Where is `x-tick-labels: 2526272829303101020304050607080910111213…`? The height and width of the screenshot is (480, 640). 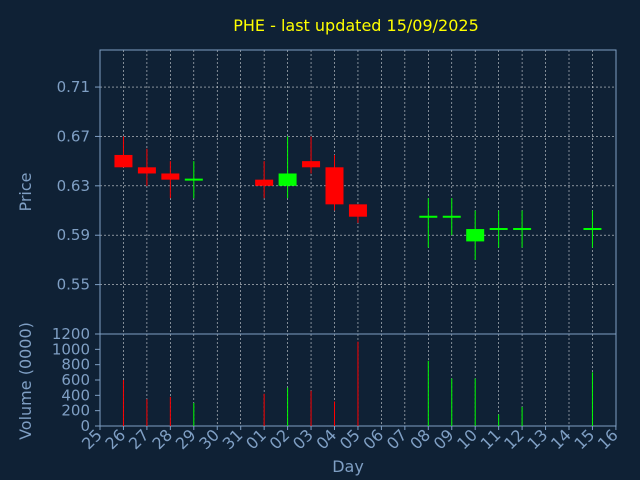
x-tick-labels: 2526272829303101020304050607080910111213… is located at coordinates (350, 439).